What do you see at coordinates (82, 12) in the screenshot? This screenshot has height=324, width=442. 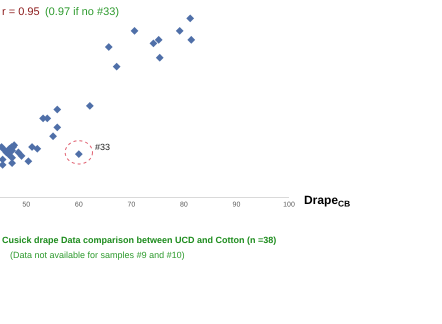 I see `text: (0.97 if no #33)` at bounding box center [82, 12].